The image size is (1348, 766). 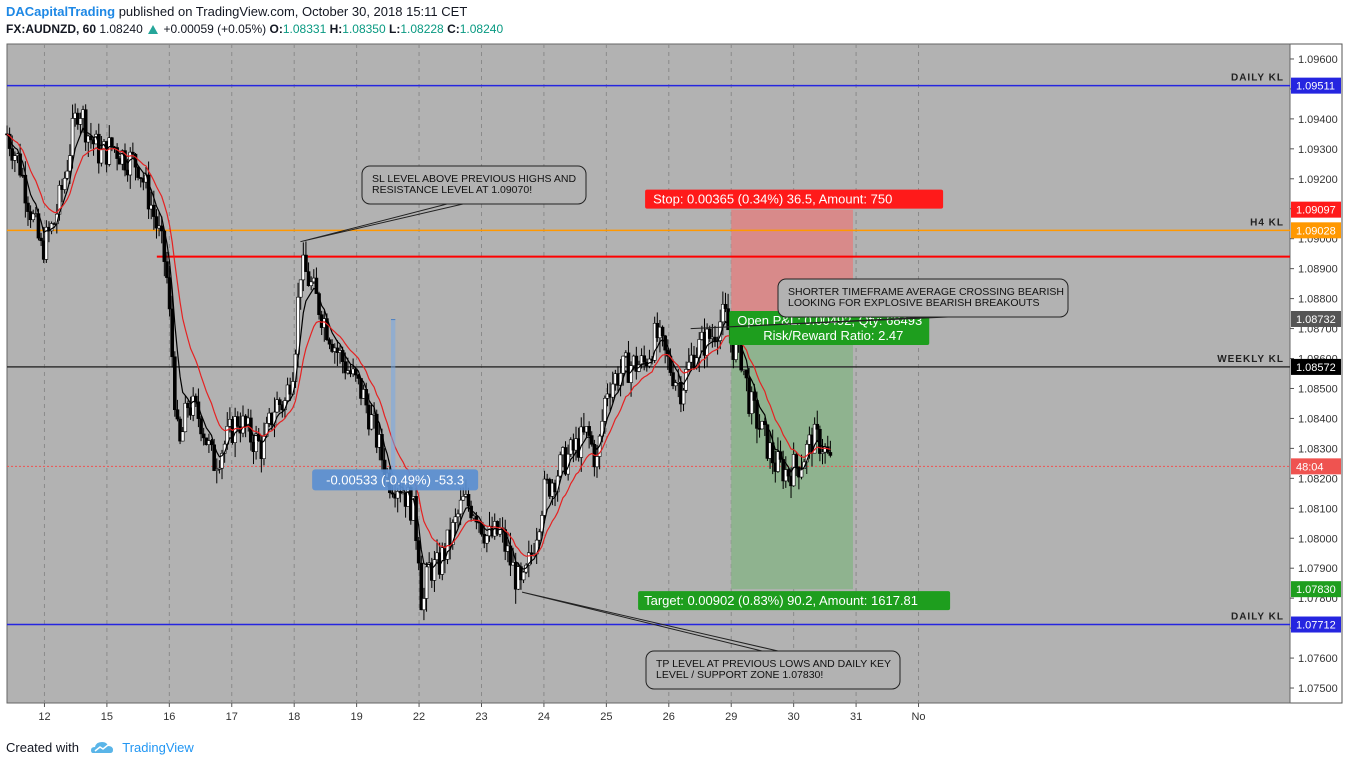 What do you see at coordinates (393, 399) in the screenshot?
I see `measure-range` at bounding box center [393, 399].